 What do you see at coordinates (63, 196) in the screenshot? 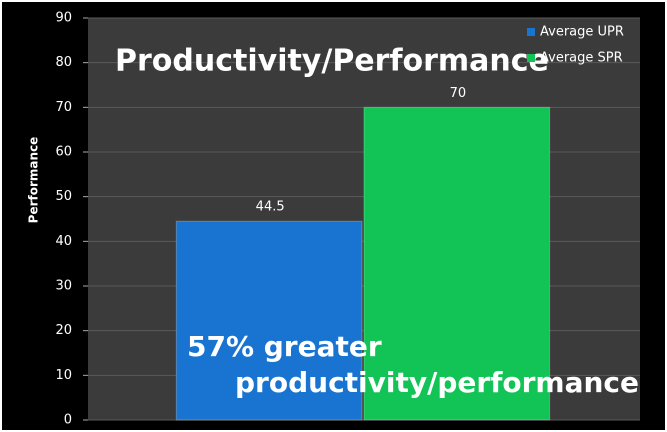
I see `y-tick-label: 50` at bounding box center [63, 196].